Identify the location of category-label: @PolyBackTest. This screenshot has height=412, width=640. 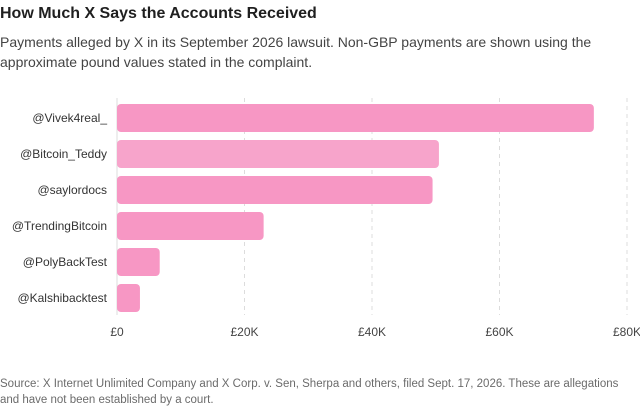
(65, 262).